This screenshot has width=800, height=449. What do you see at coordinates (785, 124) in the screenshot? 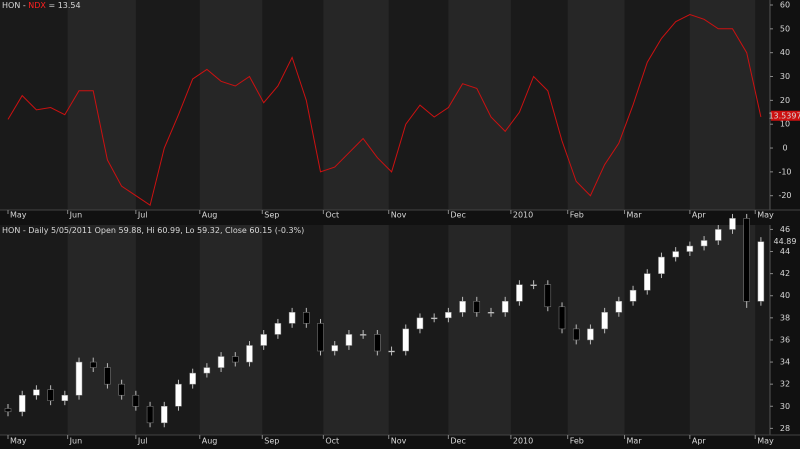
I see `y-tick-label: 10` at bounding box center [785, 124].